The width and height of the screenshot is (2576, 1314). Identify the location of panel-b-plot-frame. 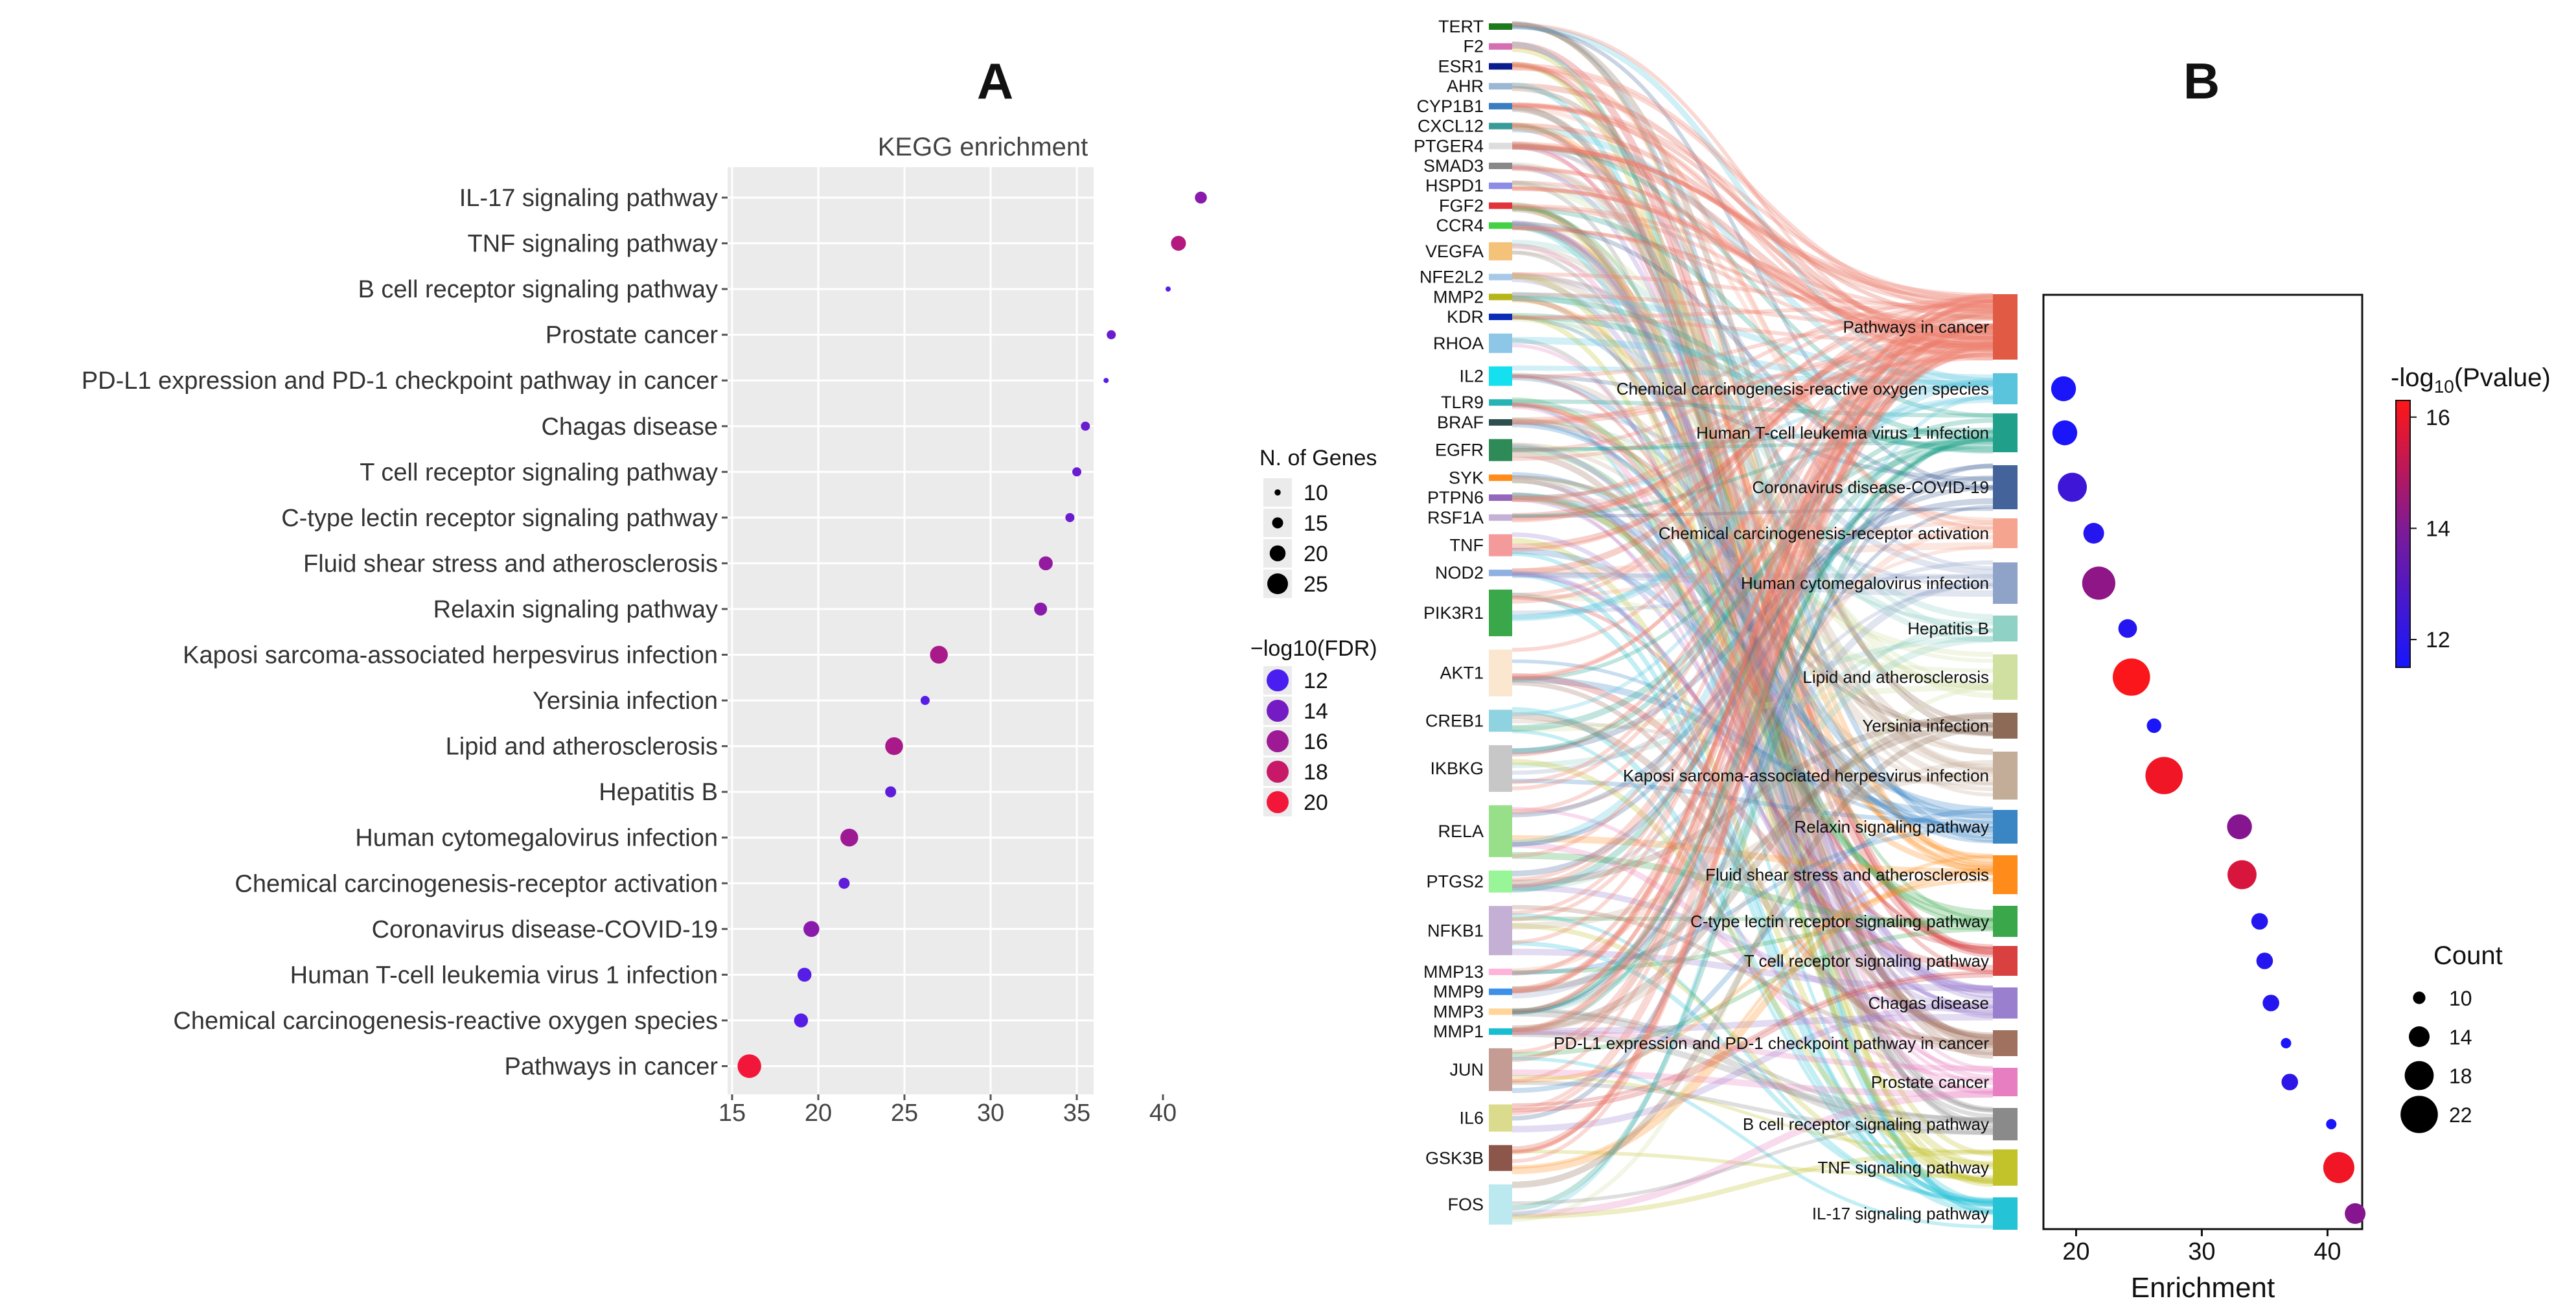
(2202, 762).